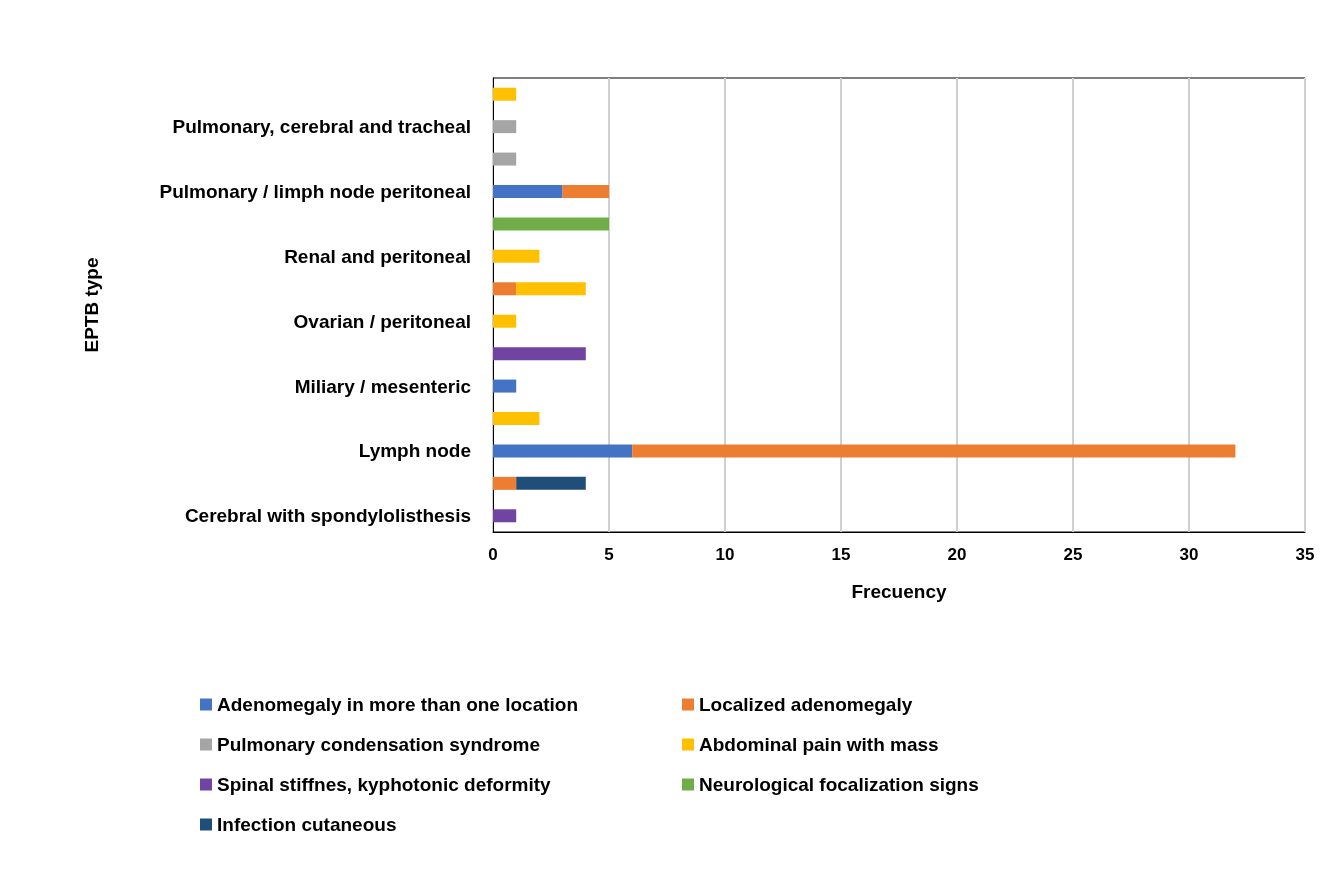 The image size is (1321, 873). What do you see at coordinates (382, 321) in the screenshot?
I see `y-tick-label: Ovarian / peritoneal` at bounding box center [382, 321].